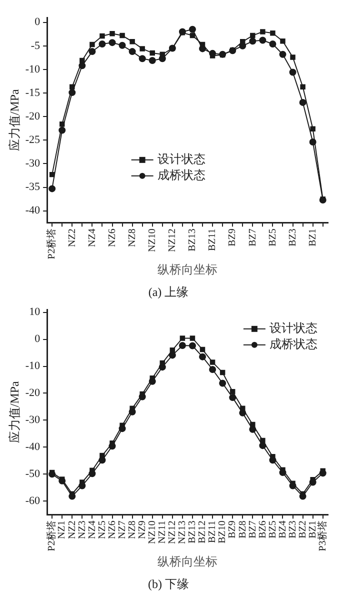  Describe the element at coordinates (242, 529) in the screenshot. I see `x-tick-label: BZ8` at that location.